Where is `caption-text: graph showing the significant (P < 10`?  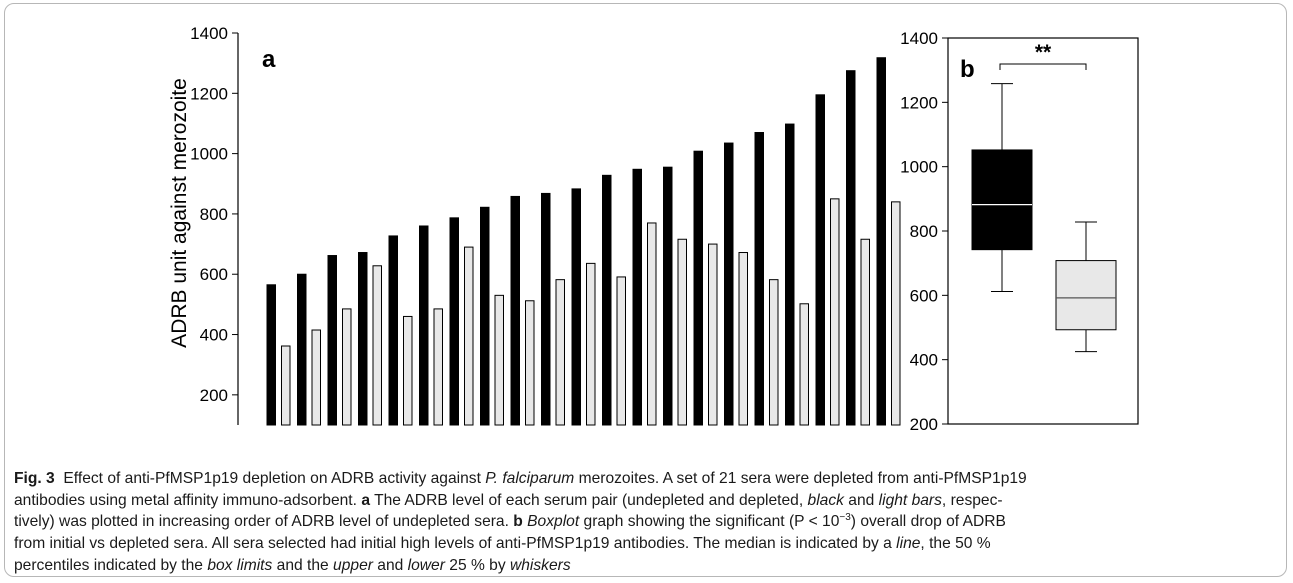
caption-text: graph showing the significant (P < 10 is located at coordinates (711, 522).